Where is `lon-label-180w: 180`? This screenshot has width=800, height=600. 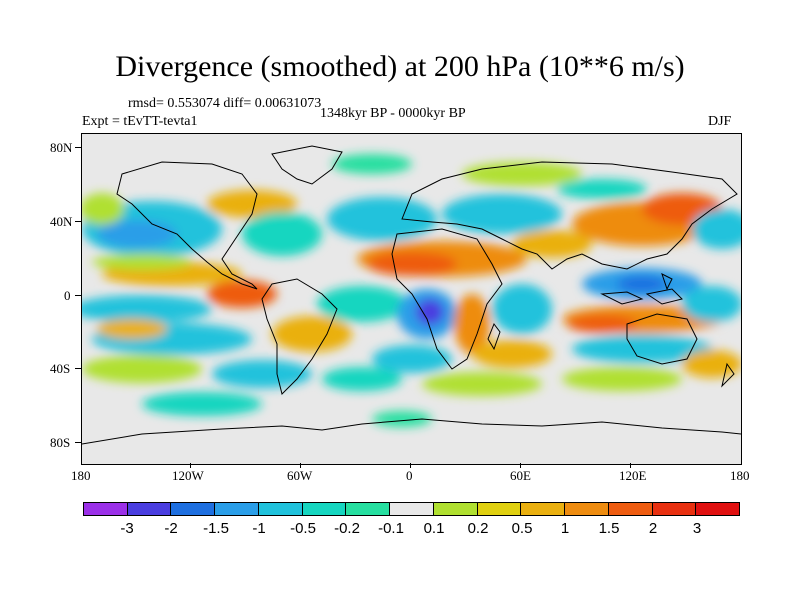 lon-label-180w: 180 is located at coordinates (81, 475).